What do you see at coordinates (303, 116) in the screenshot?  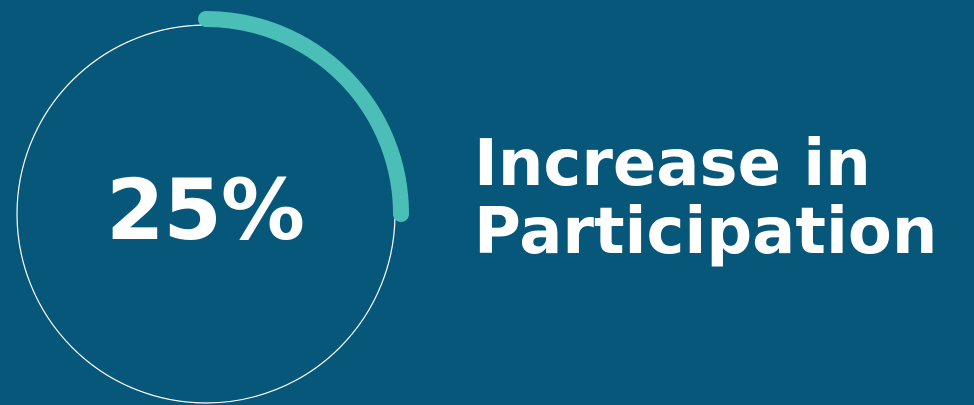 I see `progress-ring-arc` at bounding box center [303, 116].